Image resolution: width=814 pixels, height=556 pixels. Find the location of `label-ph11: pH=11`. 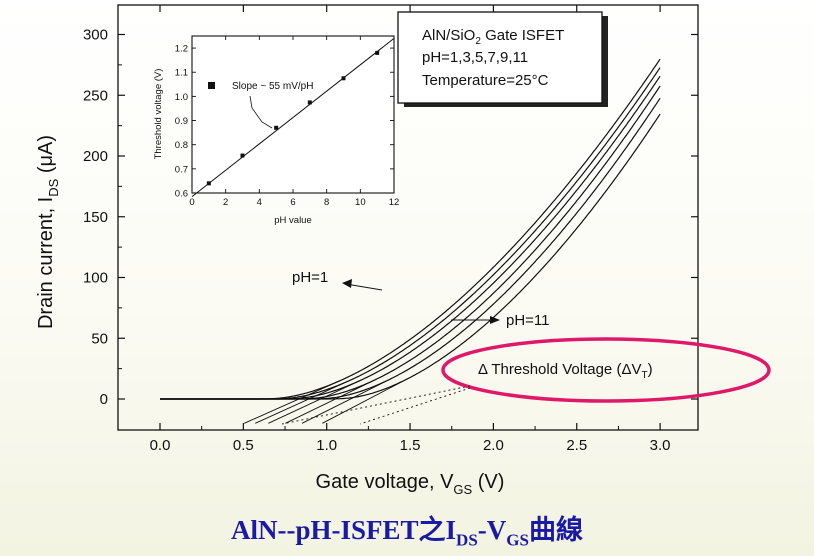

label-ph11: pH=11 is located at coordinates (528, 320).